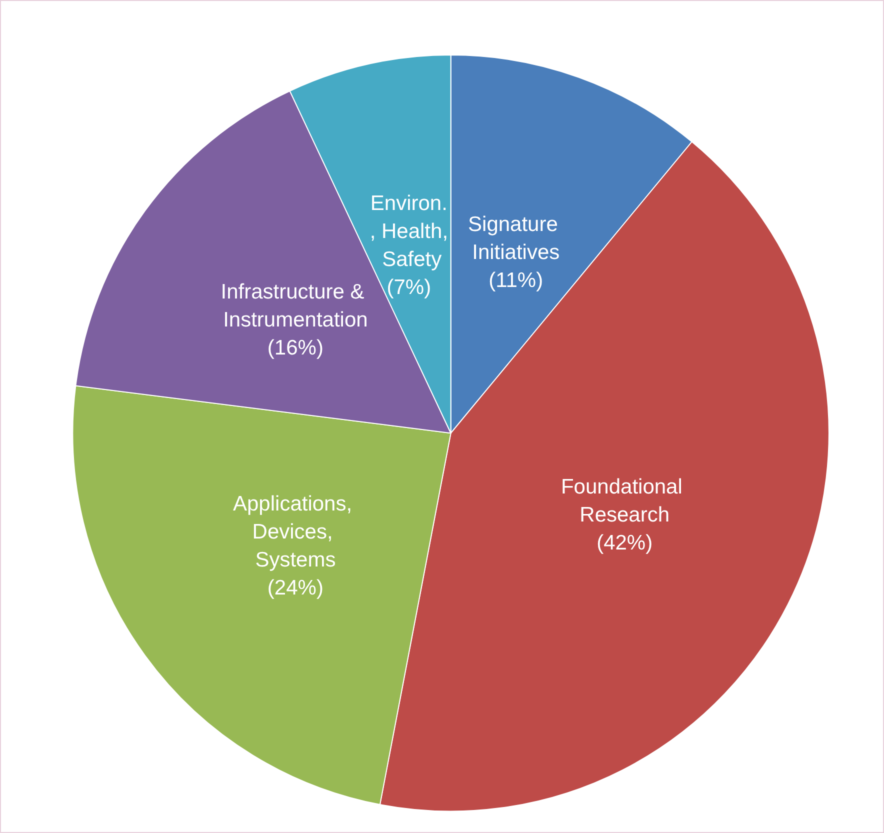 The image size is (884, 833). Describe the element at coordinates (295, 532) in the screenshot. I see `slice-label: Applications, Devices, Systems` at that location.